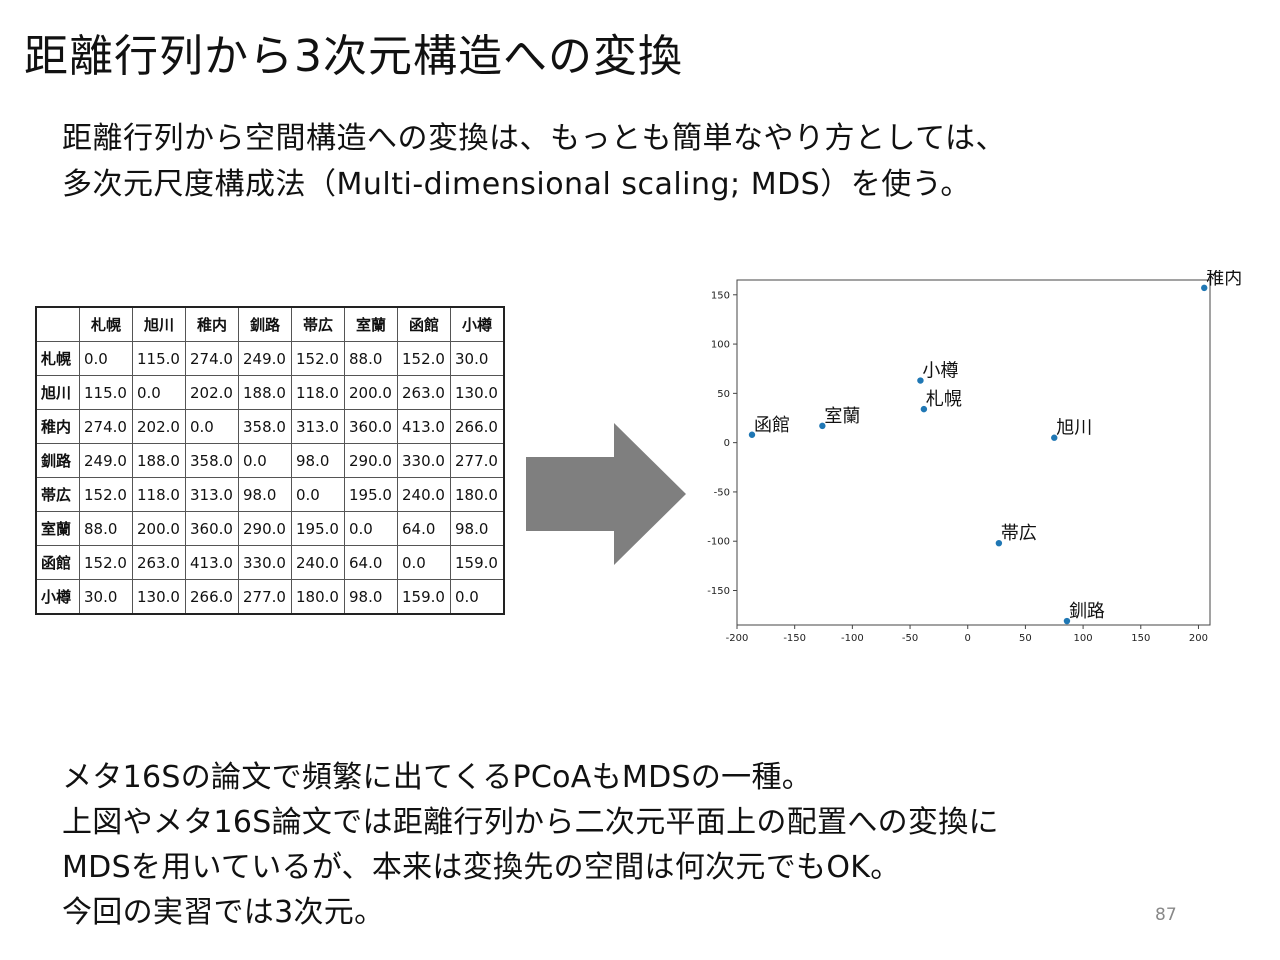 This screenshot has width=1280, height=960. Describe the element at coordinates (477, 358) in the screenshot. I see `table-cell: 30.0` at that location.